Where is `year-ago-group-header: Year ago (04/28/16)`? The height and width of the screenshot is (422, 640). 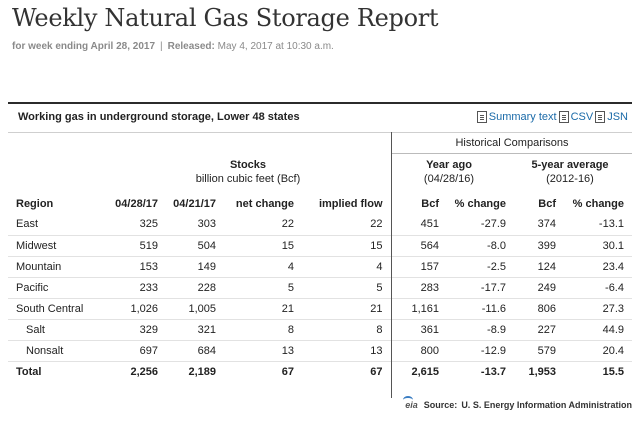 year-ago-group-header: Year ago (04/28/16) is located at coordinates (449, 172).